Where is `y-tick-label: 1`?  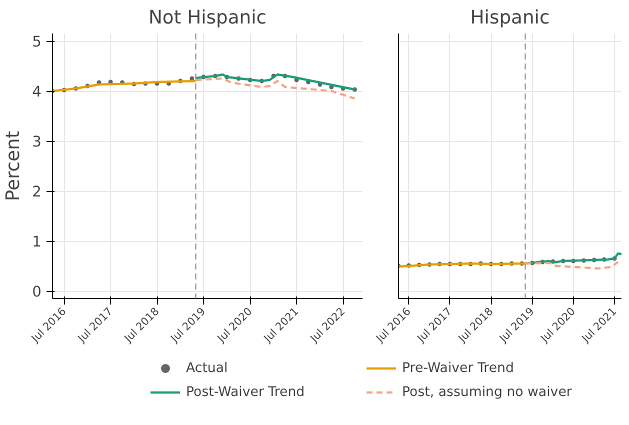 y-tick-label: 1 is located at coordinates (37, 242).